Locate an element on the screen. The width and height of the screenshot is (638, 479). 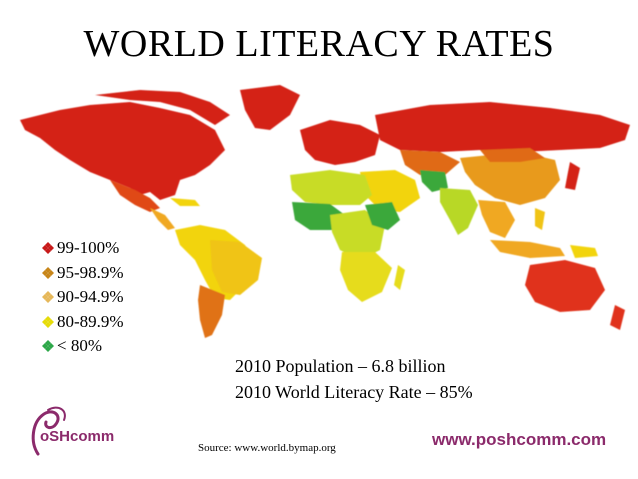
region-north-africa is located at coordinates (331, 187).